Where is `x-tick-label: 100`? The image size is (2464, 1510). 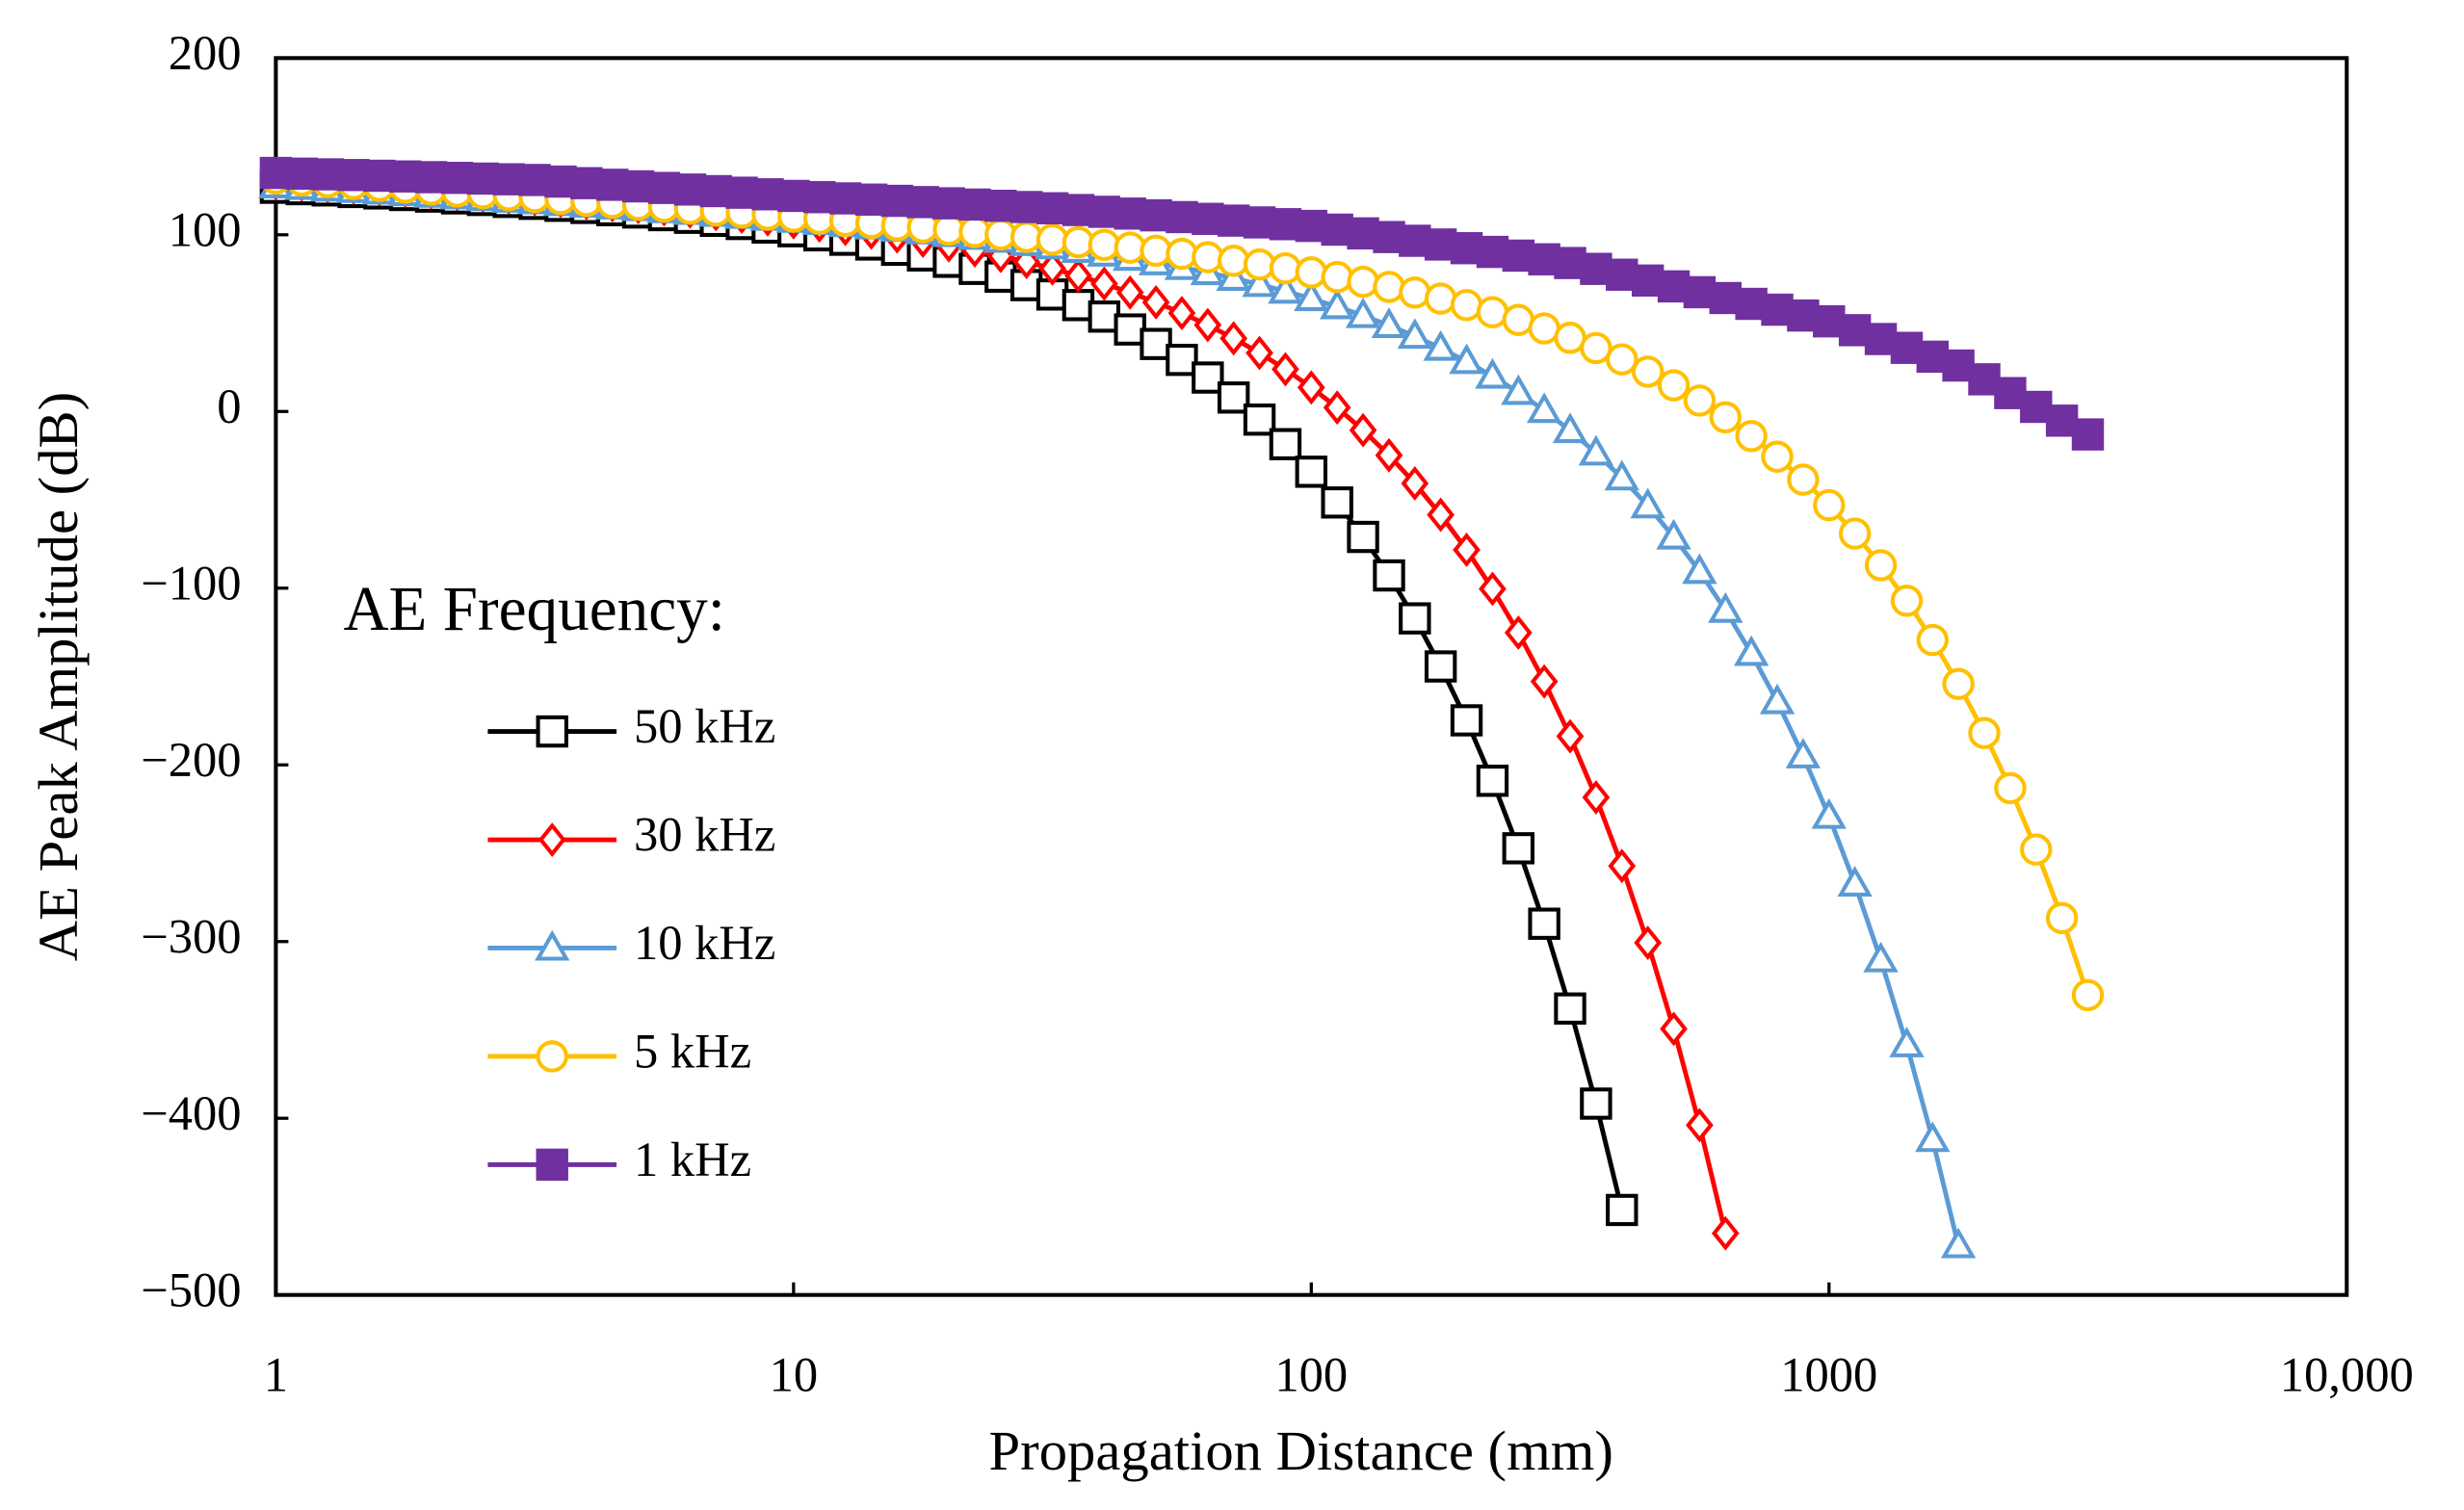
x-tick-label: 100 is located at coordinates (1311, 1374).